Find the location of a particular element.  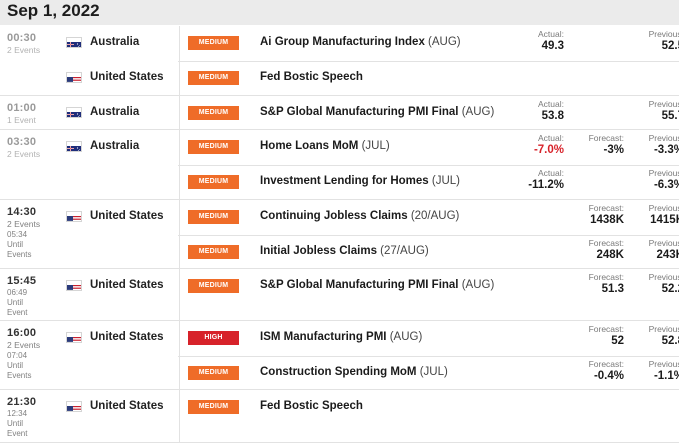

previous-label: Previous: is located at coordinates (651, 329).